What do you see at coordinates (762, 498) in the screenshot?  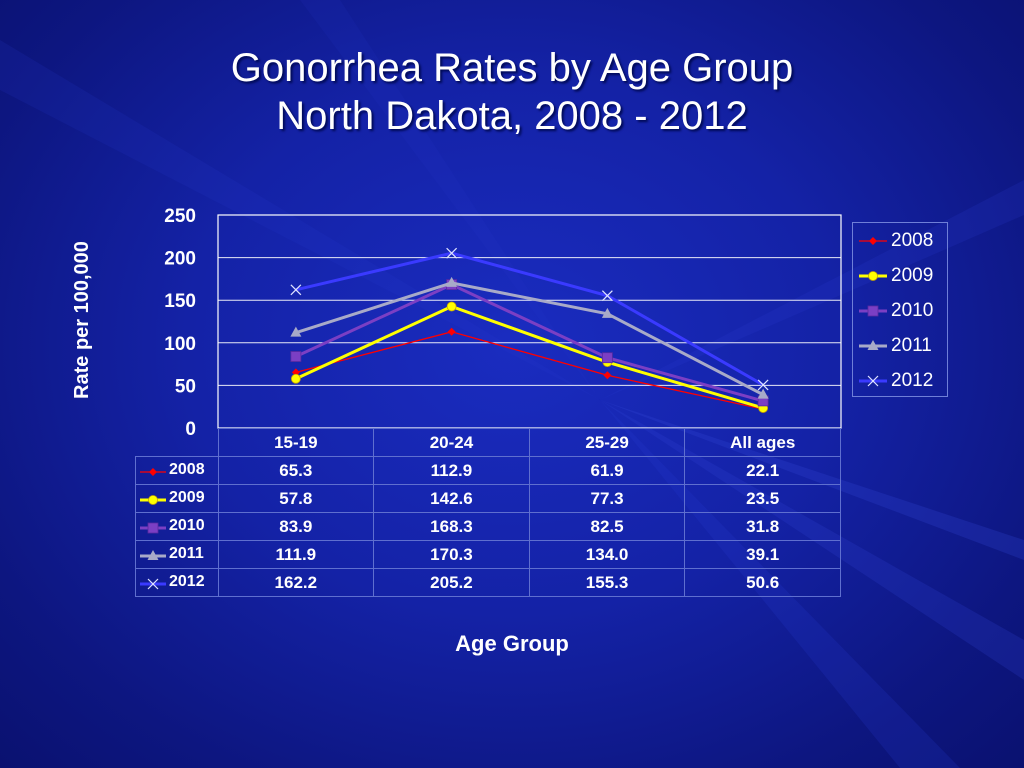 I see `data-table-cell: 23.5` at bounding box center [762, 498].